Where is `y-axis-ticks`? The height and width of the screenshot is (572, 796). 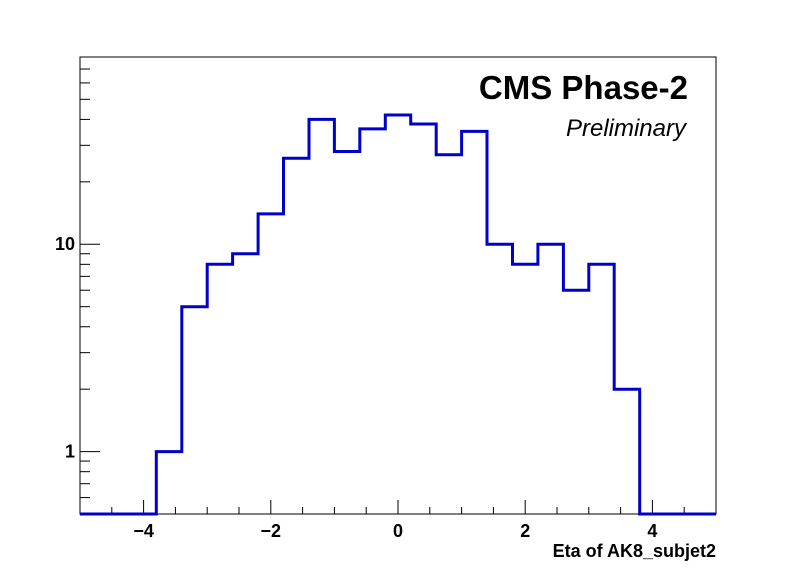 y-axis-ticks is located at coordinates (90, 285).